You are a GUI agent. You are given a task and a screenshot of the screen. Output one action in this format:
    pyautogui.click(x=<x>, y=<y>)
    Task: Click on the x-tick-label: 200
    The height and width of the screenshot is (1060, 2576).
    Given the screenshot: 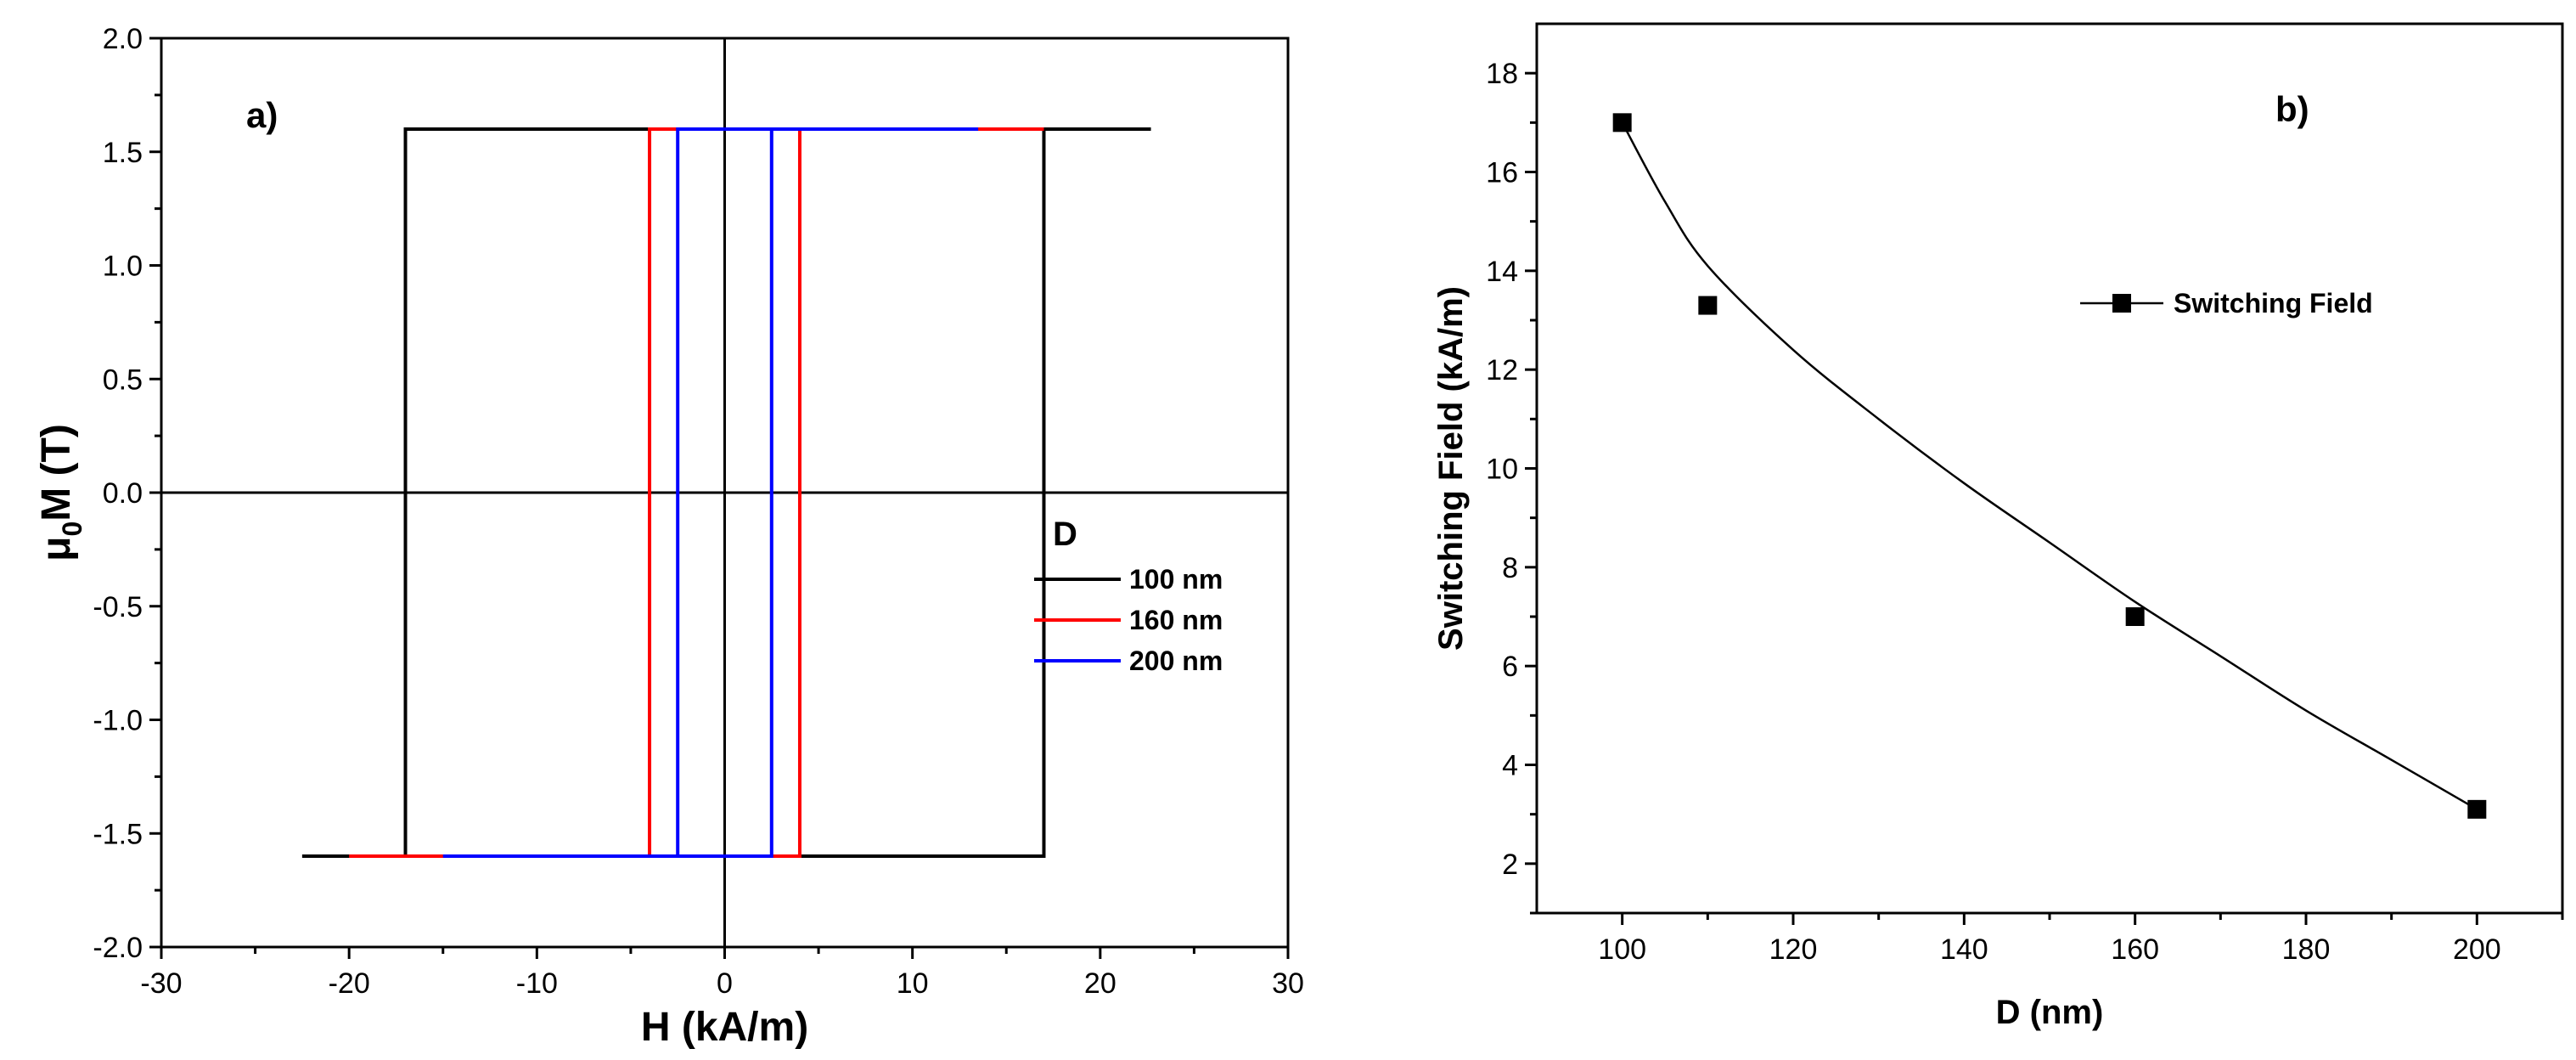 What is the action you would take?
    pyautogui.click(x=2477, y=949)
    